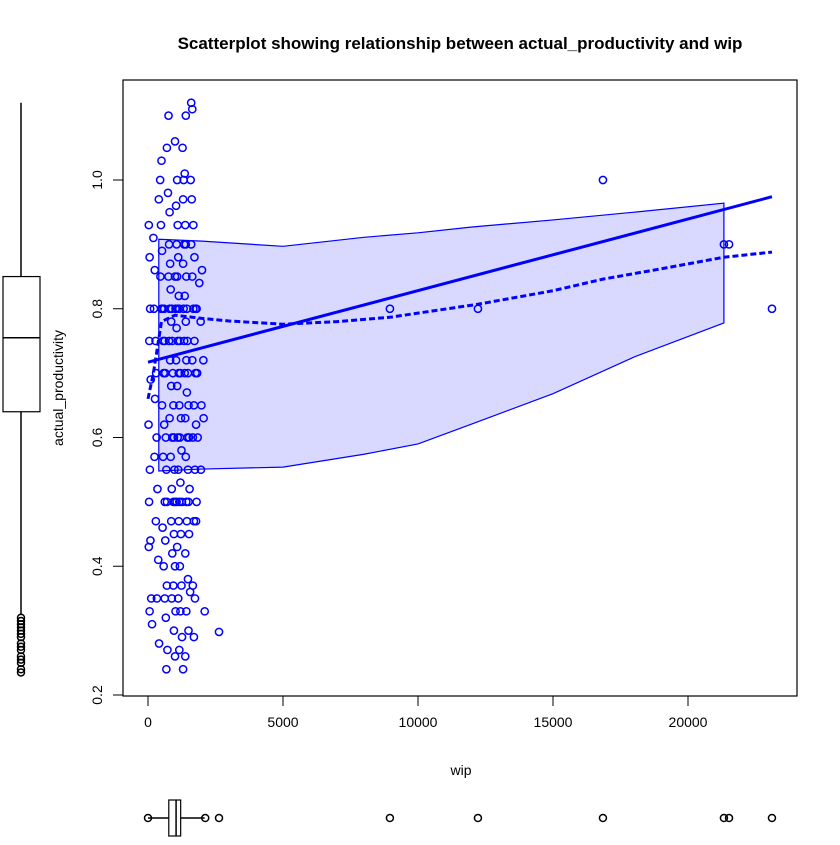 This screenshot has height=845, width=840. I want to click on x-axis-label: wip, so click(460, 770).